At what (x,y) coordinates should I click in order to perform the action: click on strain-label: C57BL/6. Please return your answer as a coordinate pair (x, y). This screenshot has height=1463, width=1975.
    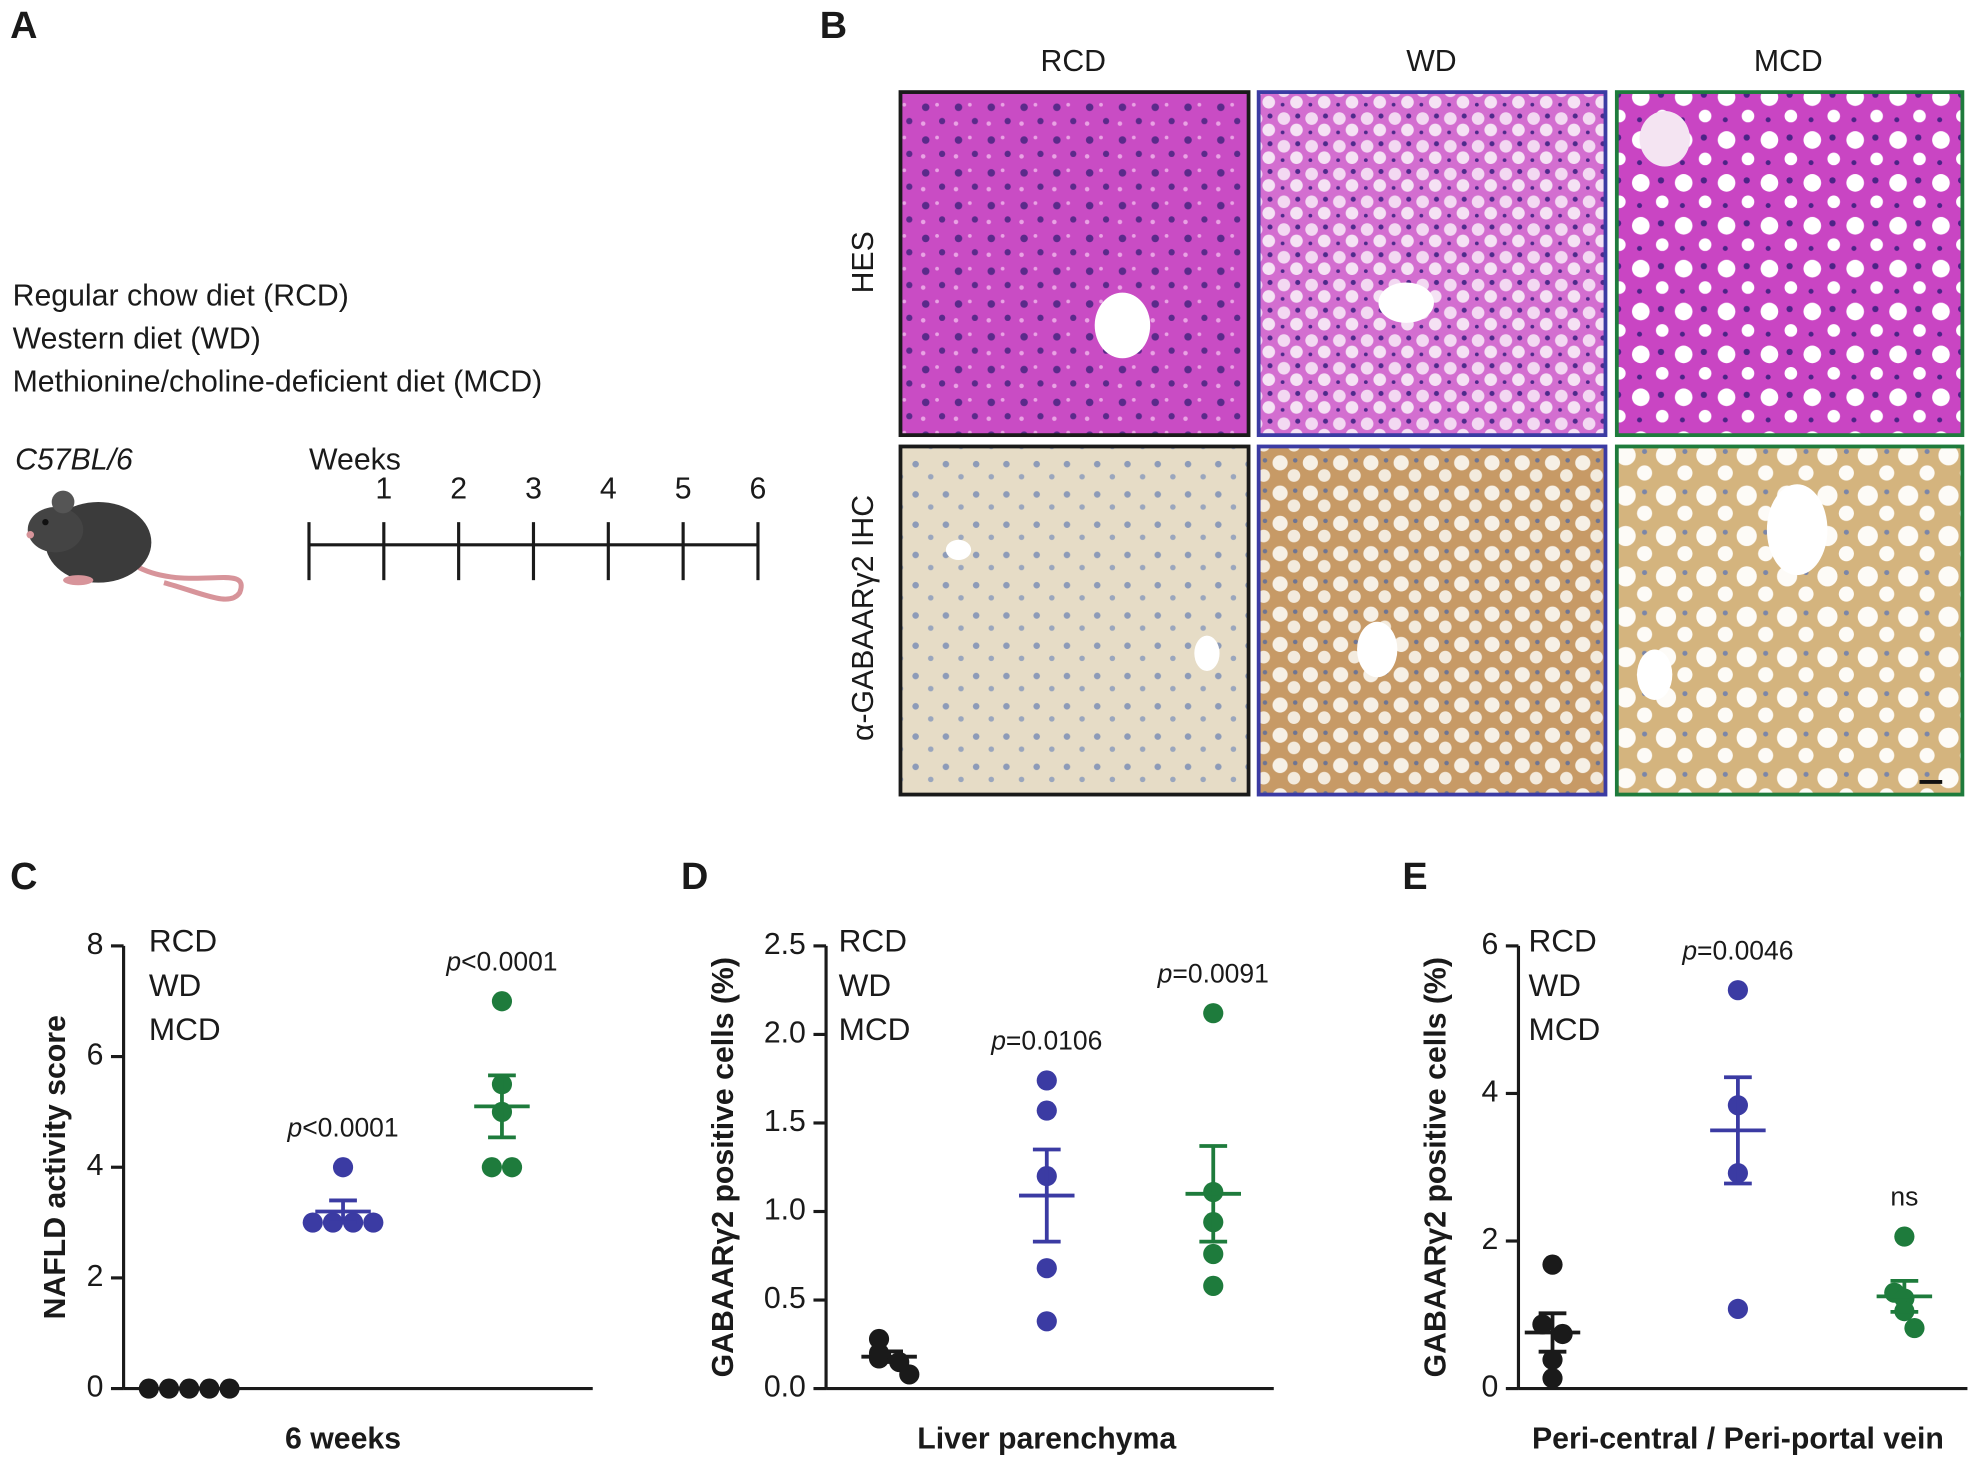
    Looking at the image, I should click on (74, 460).